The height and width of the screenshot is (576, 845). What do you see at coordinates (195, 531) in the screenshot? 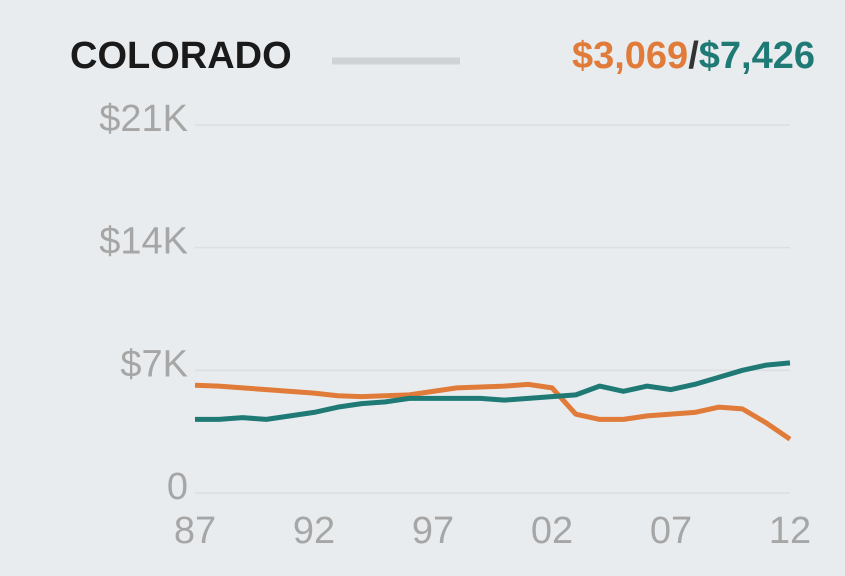
I see `x-tick-label: 87` at bounding box center [195, 531].